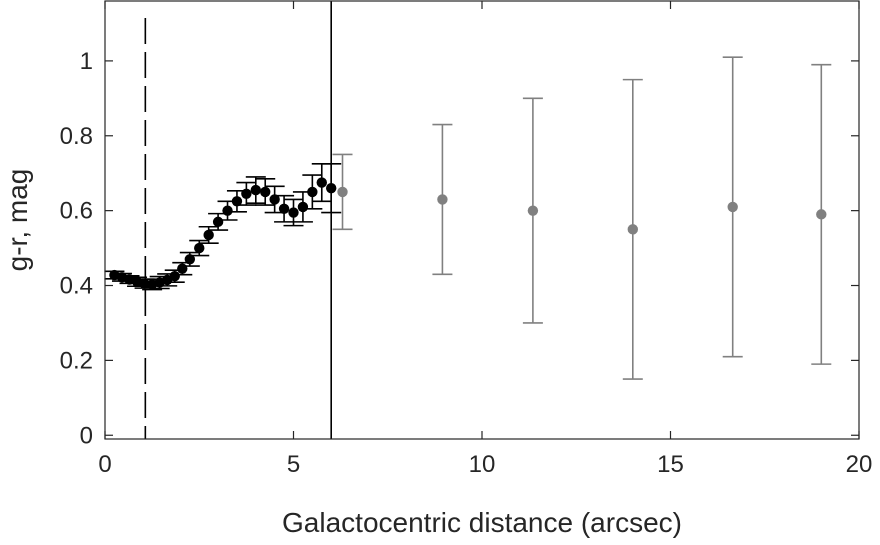 The image size is (880, 545). Describe the element at coordinates (859, 464) in the screenshot. I see `x-tick-label: 20` at that location.